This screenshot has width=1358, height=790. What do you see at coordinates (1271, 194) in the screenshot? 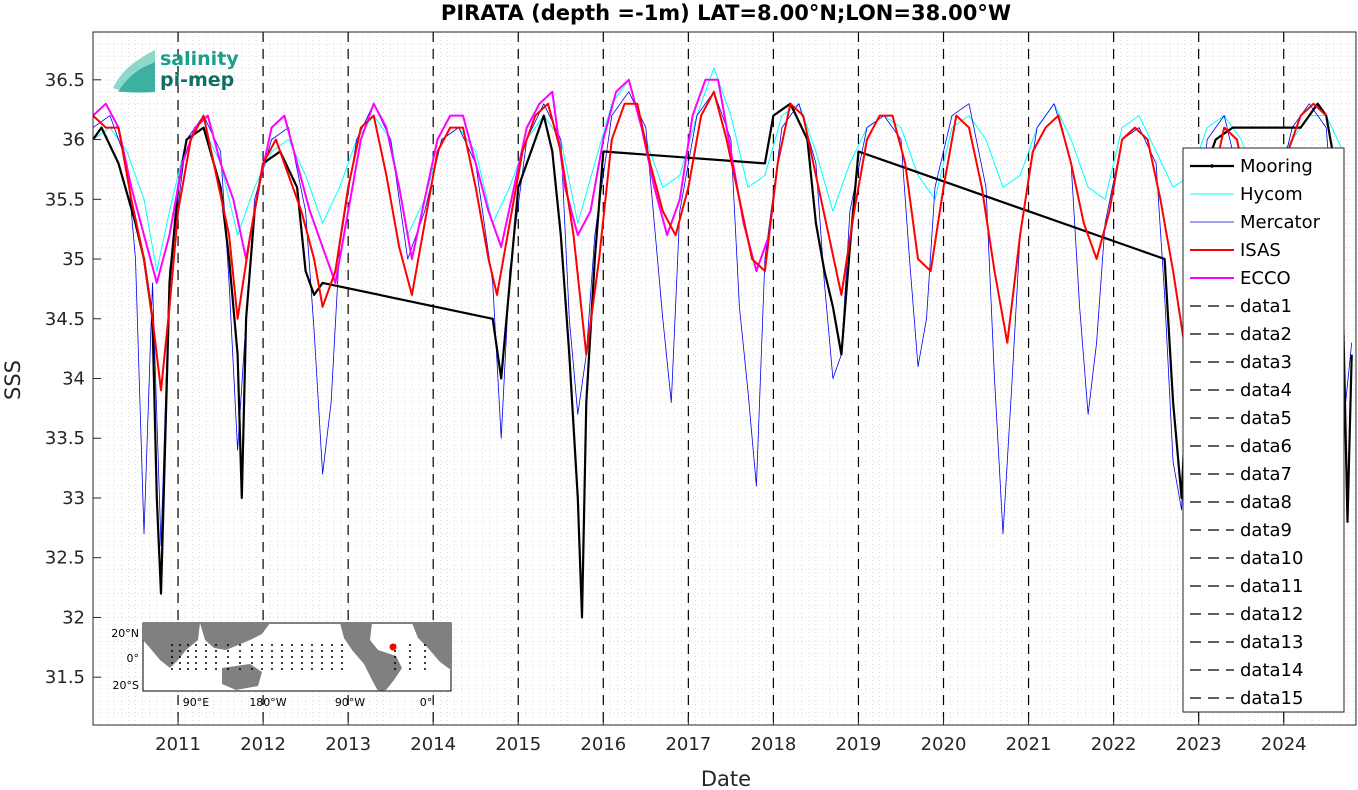
I see `legend-label-hycom: Hycom` at bounding box center [1271, 194].